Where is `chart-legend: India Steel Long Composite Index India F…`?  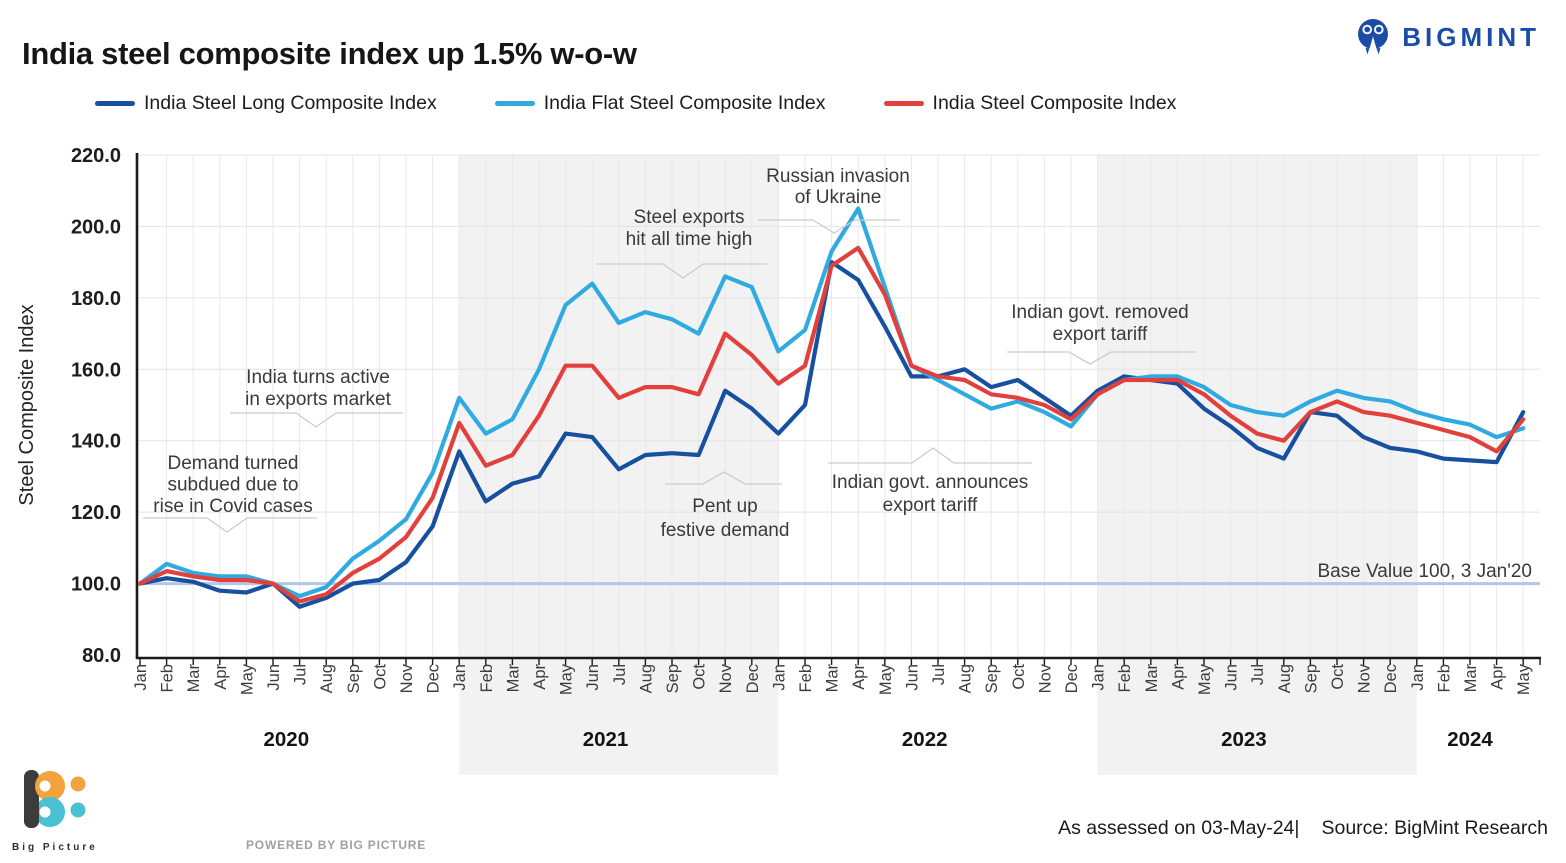 chart-legend: India Steel Long Composite Index India F… is located at coordinates (635, 103).